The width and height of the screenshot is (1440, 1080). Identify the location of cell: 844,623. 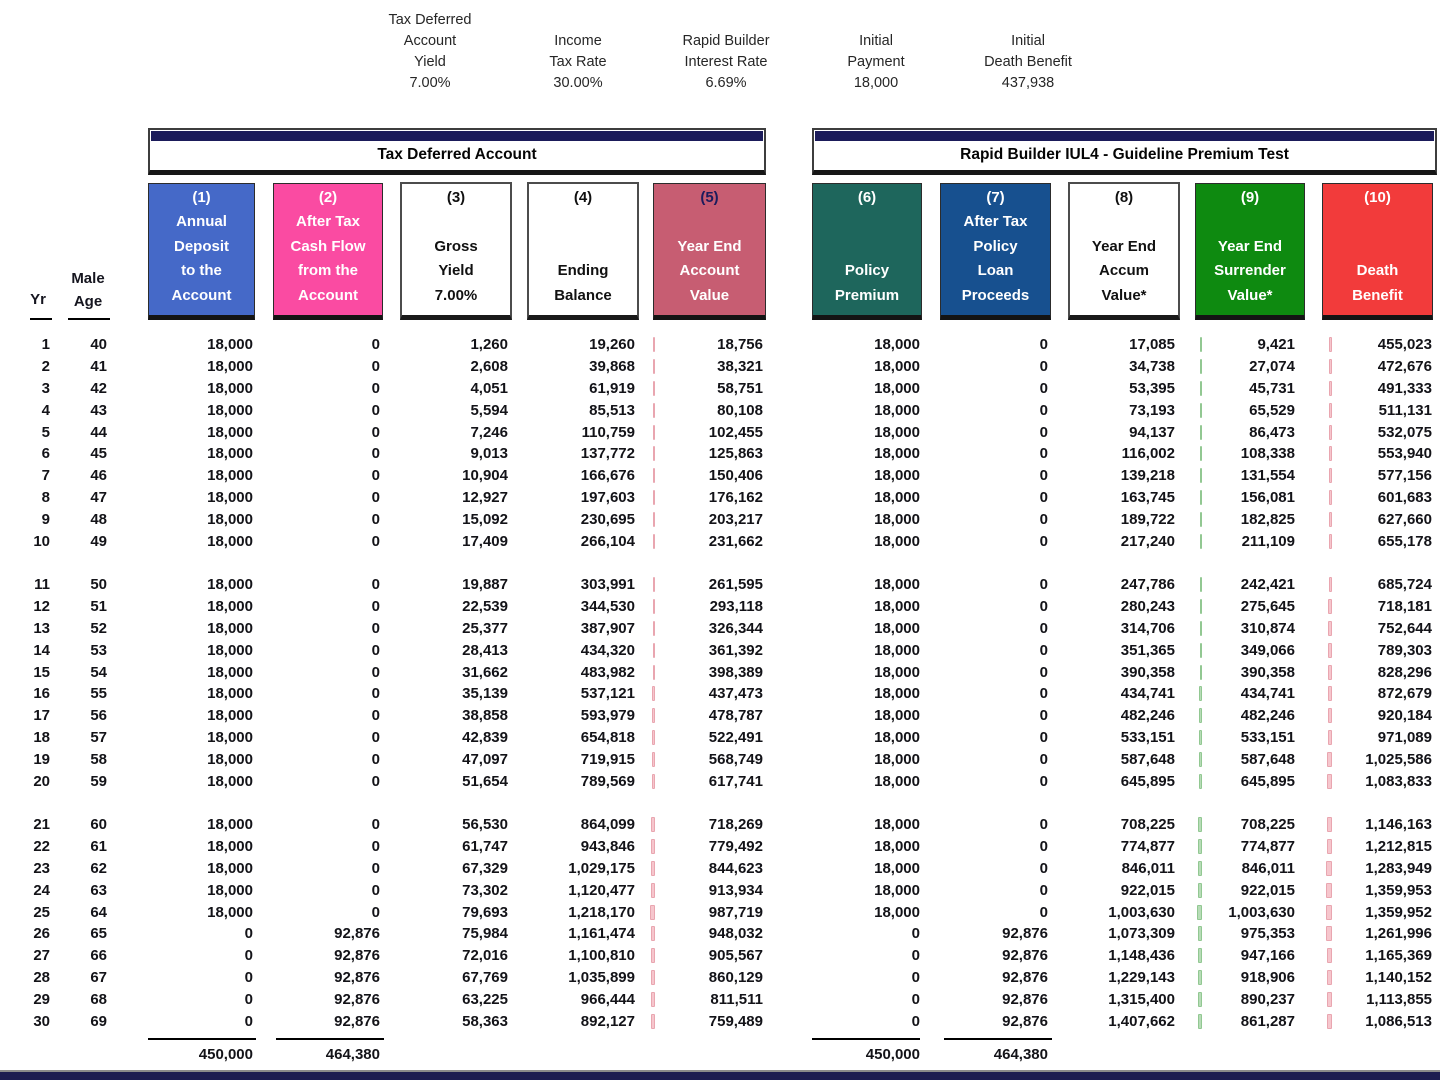
(735, 868).